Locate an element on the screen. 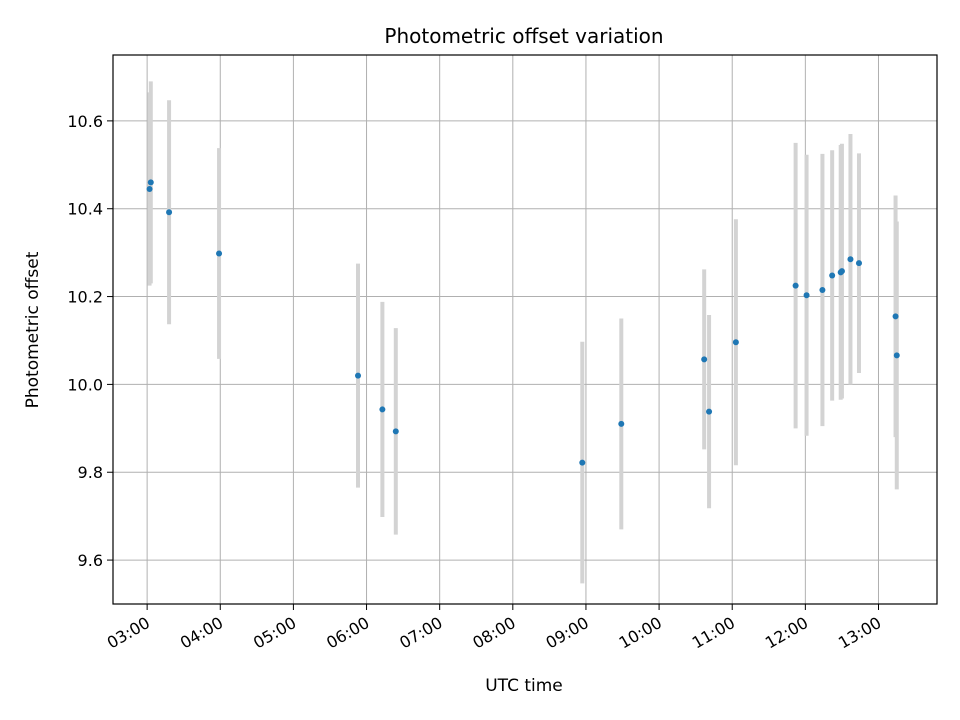 This screenshot has height=720, width=960. chart-title: Photometric offset variation is located at coordinates (523, 36).